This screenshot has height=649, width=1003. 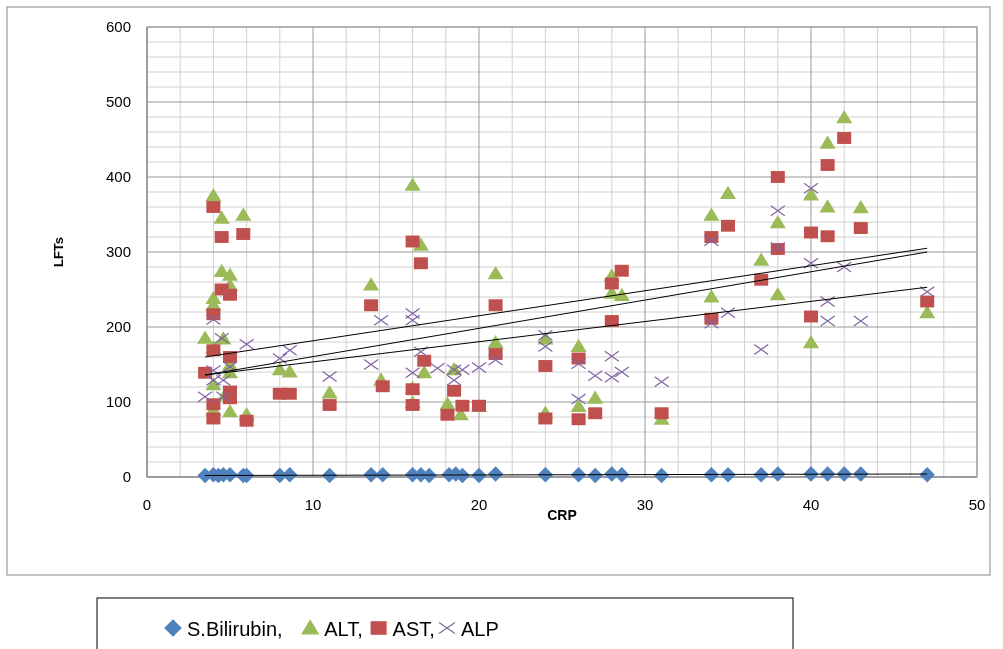 What do you see at coordinates (58, 252) in the screenshot?
I see `y-axis-title: LFTs` at bounding box center [58, 252].